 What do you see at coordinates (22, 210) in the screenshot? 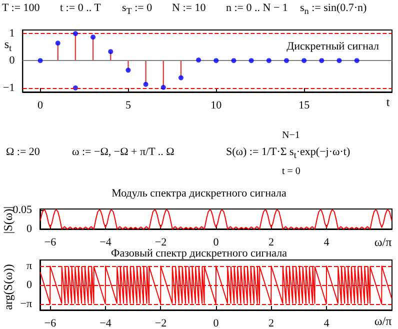
I see `y-tick-label: 0.05` at bounding box center [22, 210].